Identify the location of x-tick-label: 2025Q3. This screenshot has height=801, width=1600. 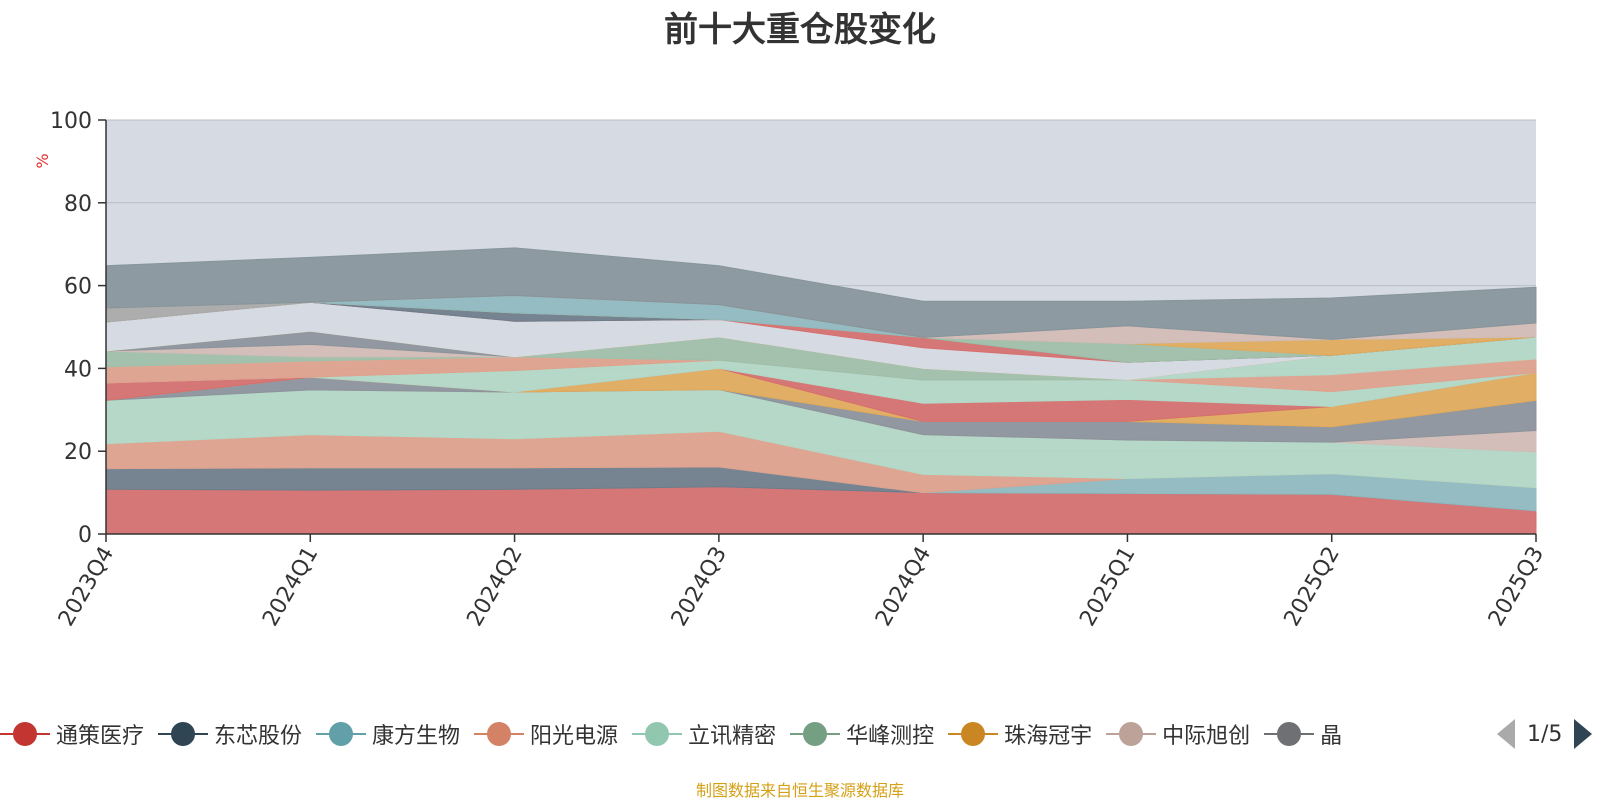
(1516, 587).